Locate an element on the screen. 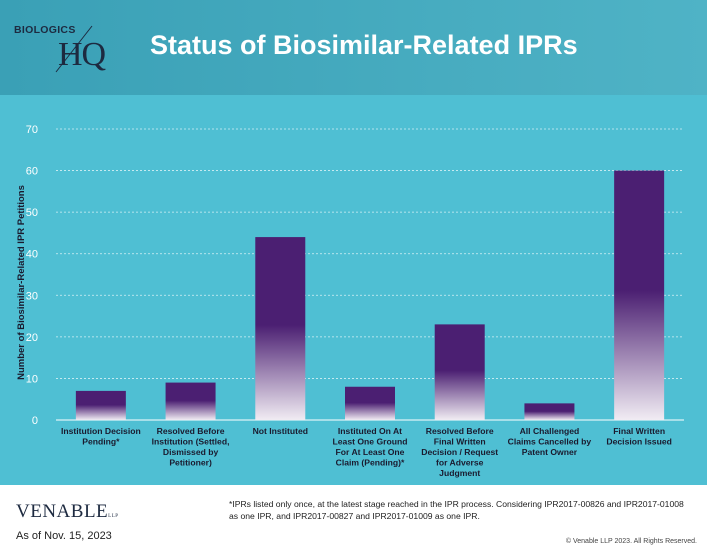 This screenshot has height=552, width=707. x-tick-label: For At Least One is located at coordinates (370, 452).